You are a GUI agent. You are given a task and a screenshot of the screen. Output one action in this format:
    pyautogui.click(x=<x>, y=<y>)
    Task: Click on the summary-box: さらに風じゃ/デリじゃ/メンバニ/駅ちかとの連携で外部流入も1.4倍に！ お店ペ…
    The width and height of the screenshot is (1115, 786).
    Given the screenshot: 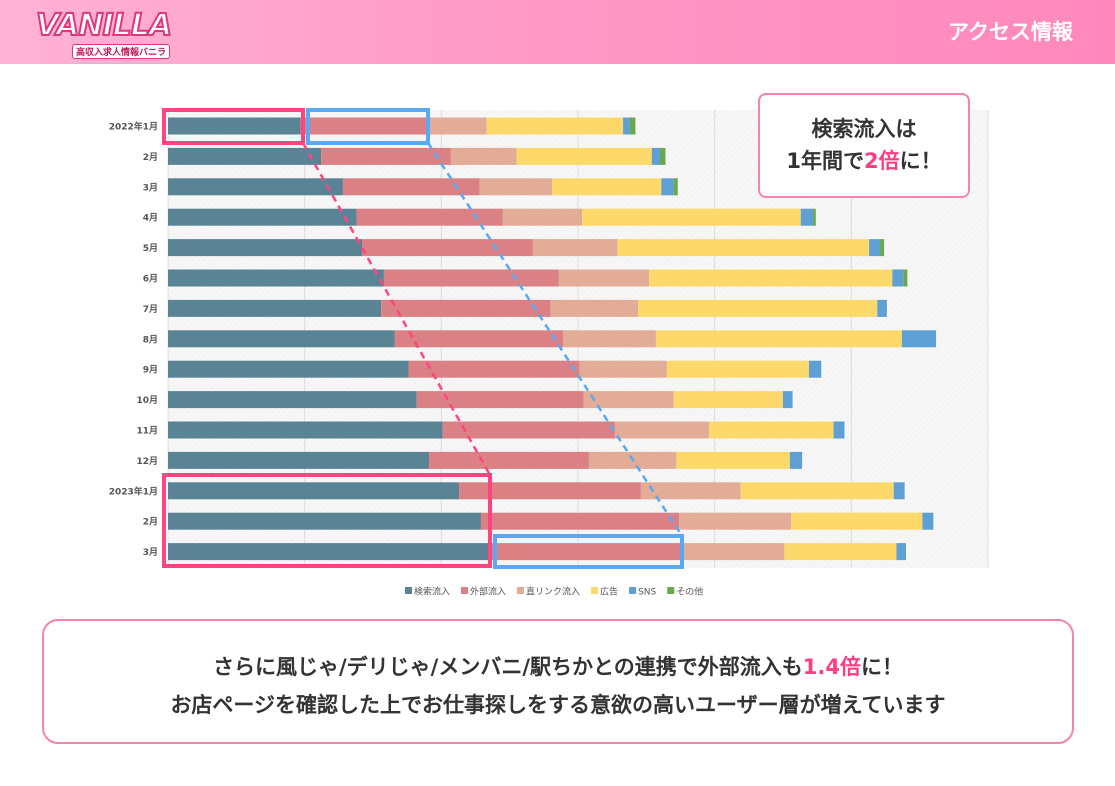 What is the action you would take?
    pyautogui.click(x=558, y=681)
    